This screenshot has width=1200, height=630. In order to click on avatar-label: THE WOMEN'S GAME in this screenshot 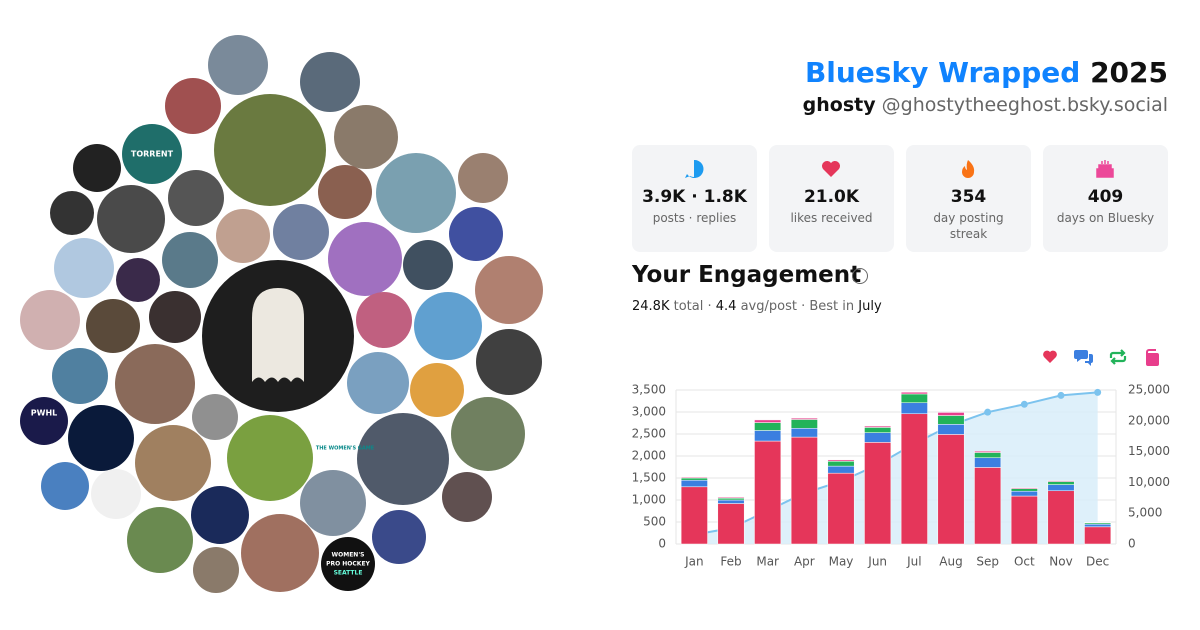, I will do `click(345, 449)`.